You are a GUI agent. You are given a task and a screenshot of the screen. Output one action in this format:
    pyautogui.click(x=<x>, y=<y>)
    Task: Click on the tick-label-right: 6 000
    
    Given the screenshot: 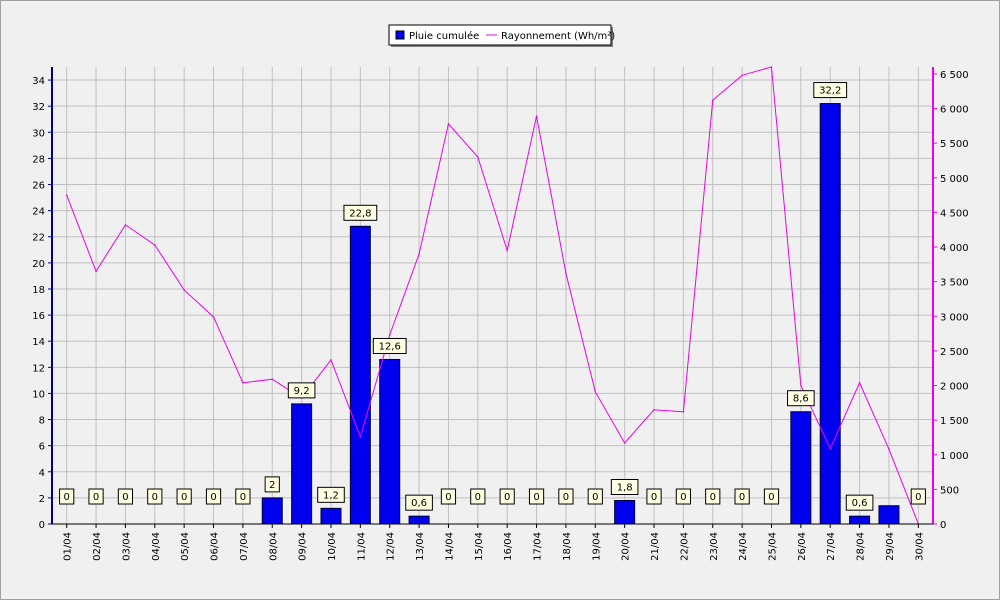 What is the action you would take?
    pyautogui.click(x=954, y=110)
    